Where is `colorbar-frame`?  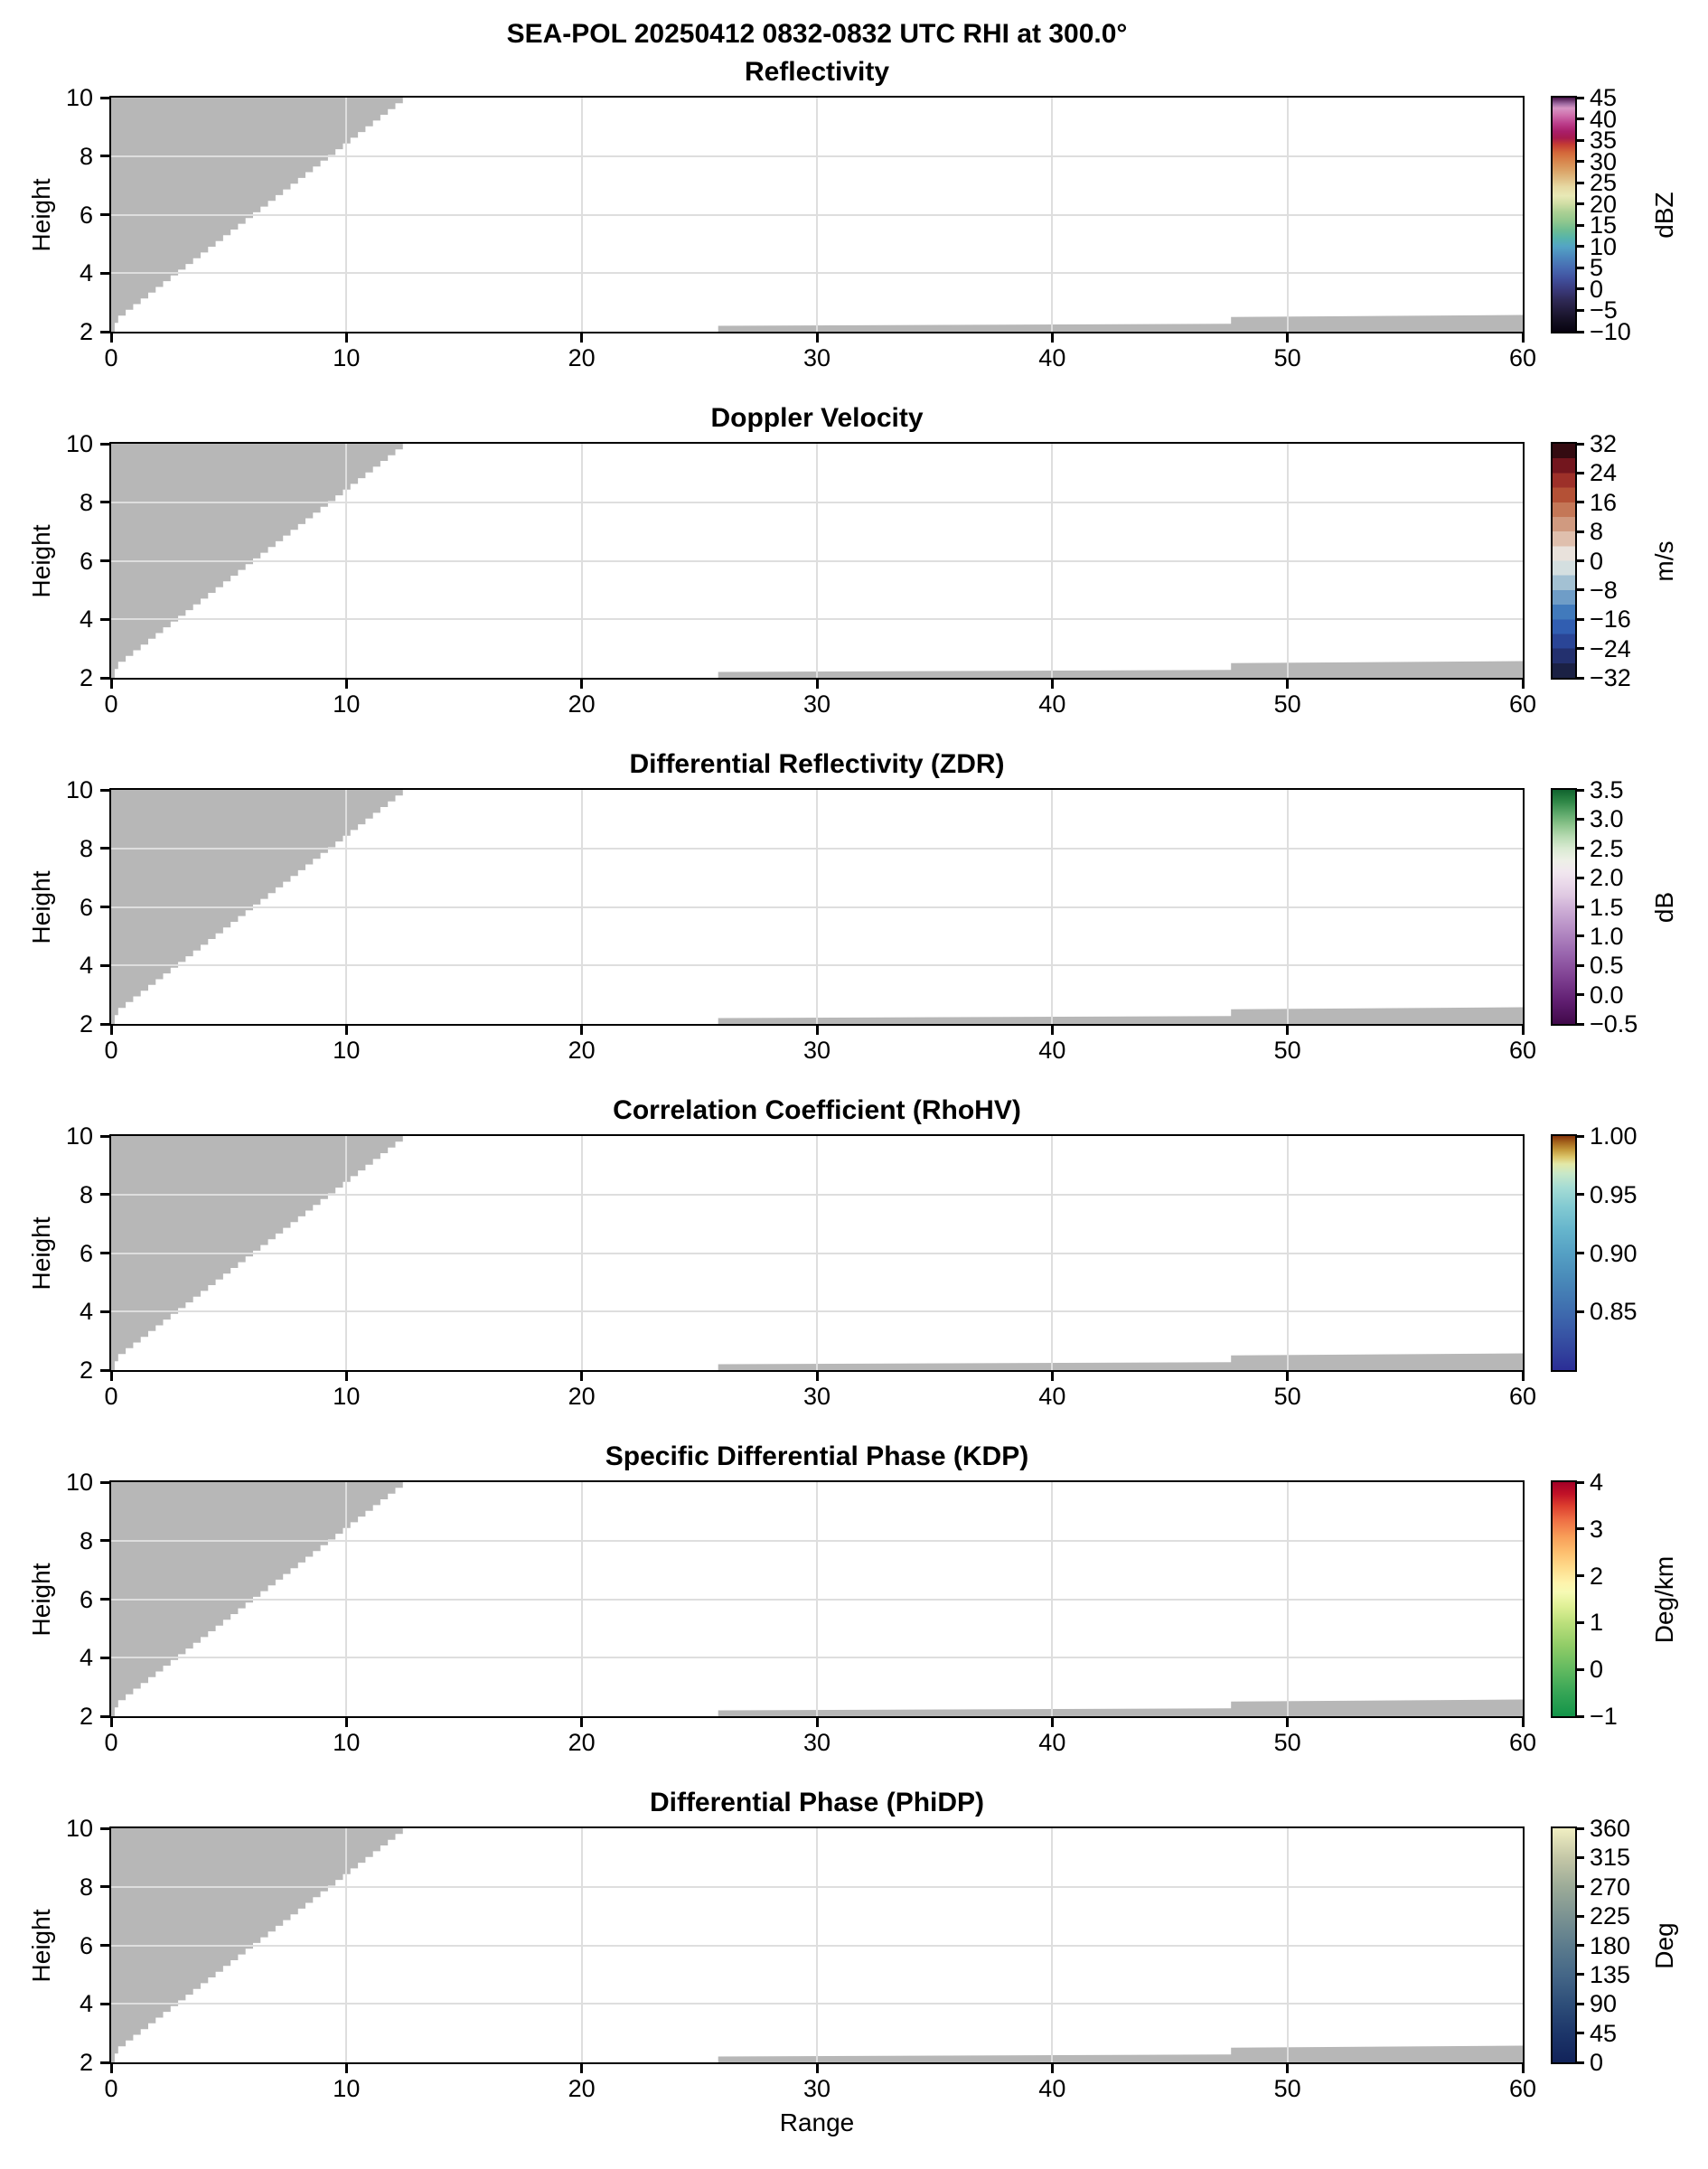
colorbar-frame is located at coordinates (1564, 561).